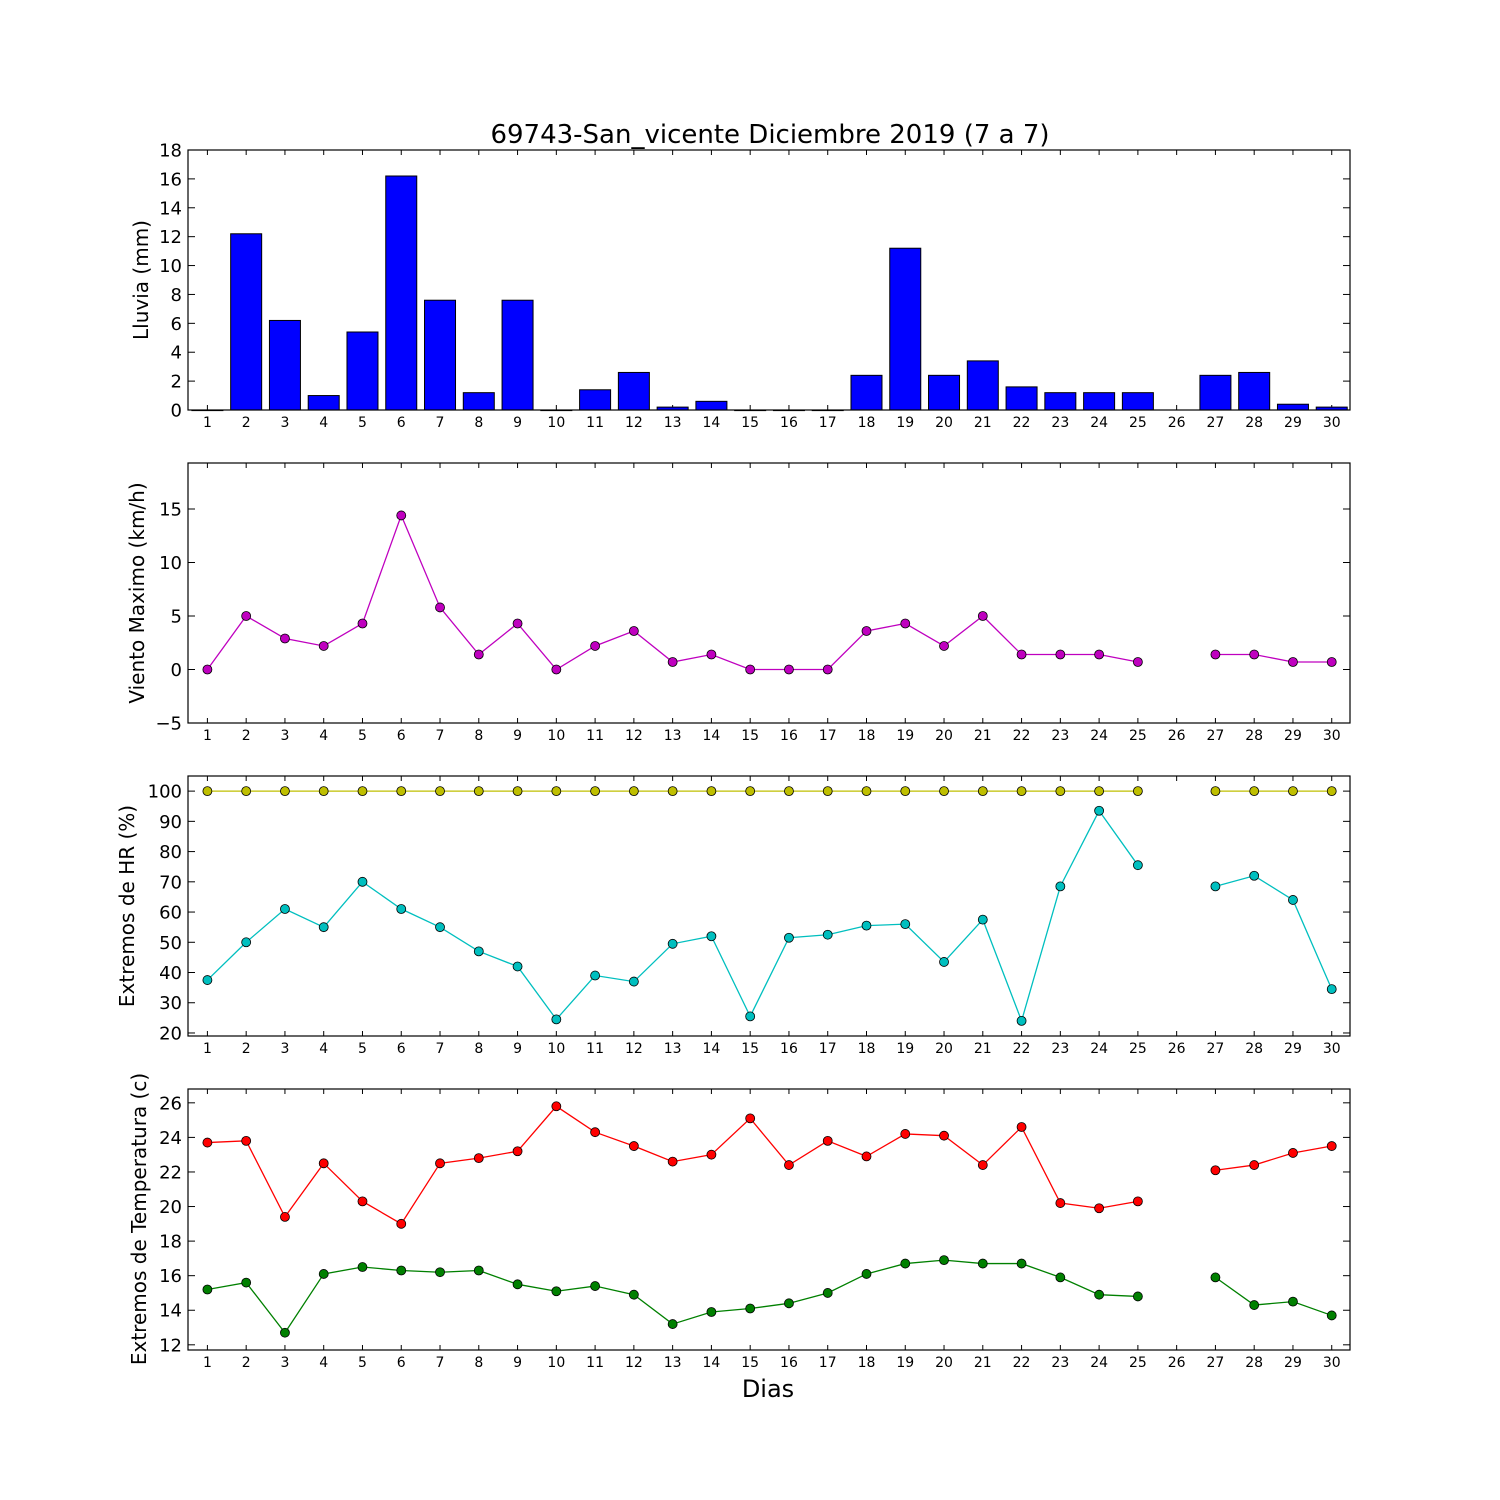 The width and height of the screenshot is (1500, 1500). What do you see at coordinates (905, 423) in the screenshot?
I see `rain-xtick-label: 19` at bounding box center [905, 423].